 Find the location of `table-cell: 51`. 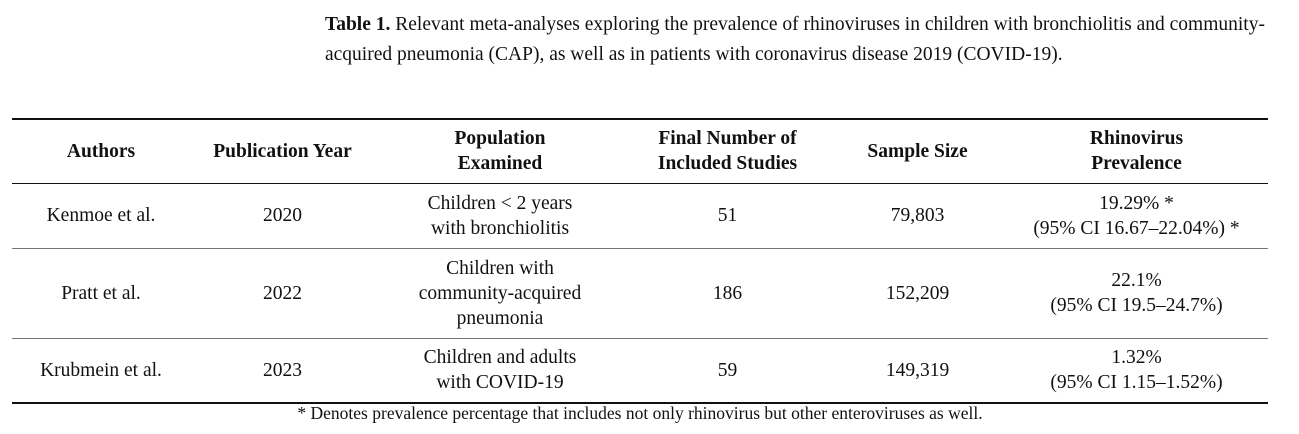

table-cell: 51 is located at coordinates (727, 215).